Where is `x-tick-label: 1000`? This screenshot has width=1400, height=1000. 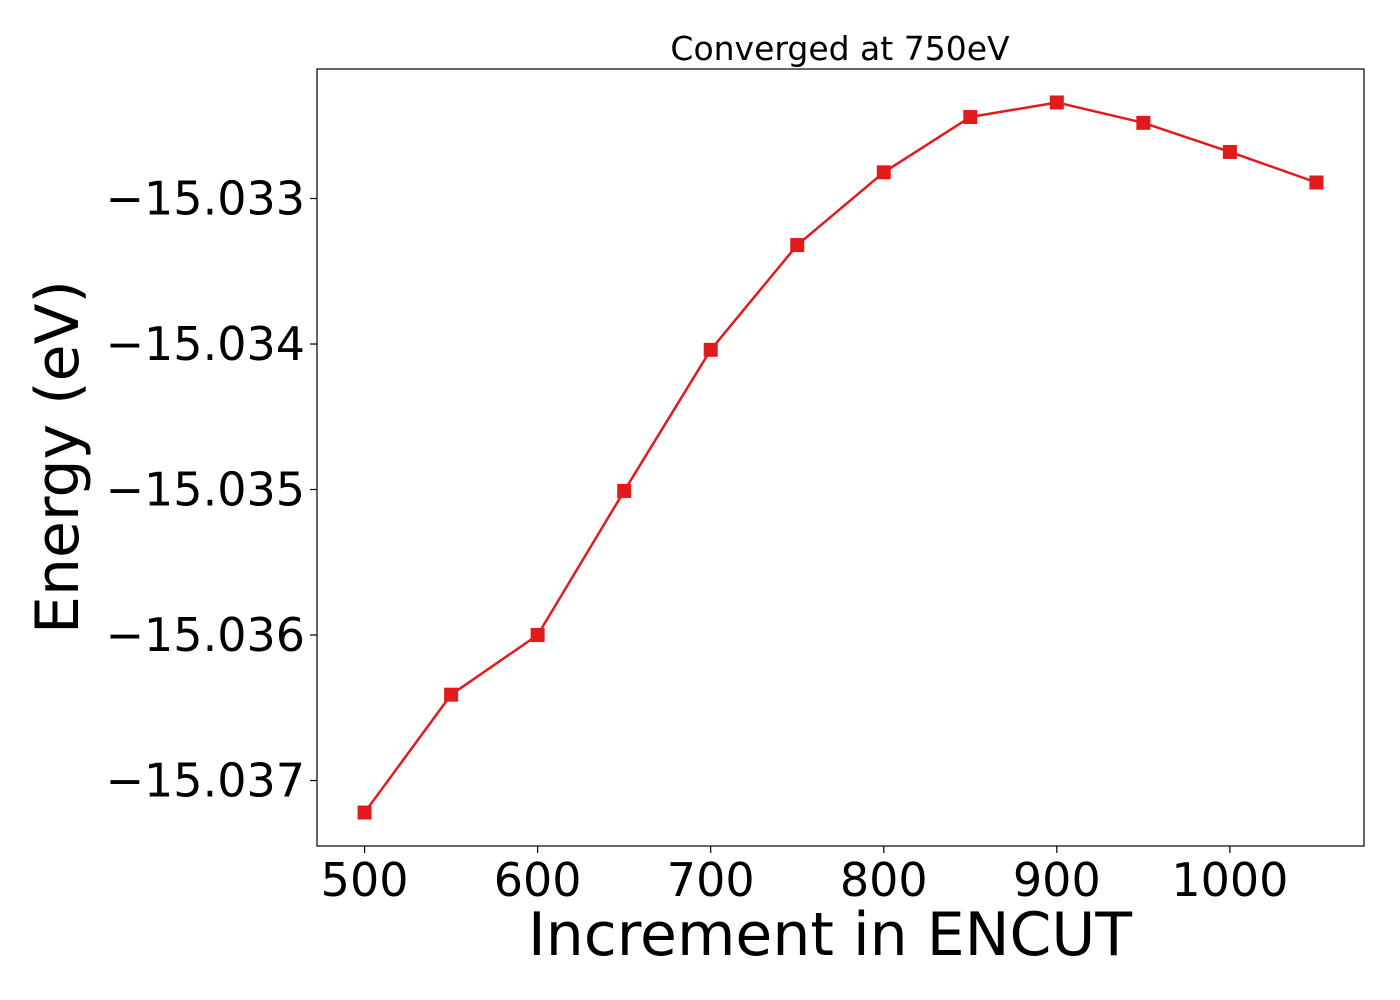 x-tick-label: 1000 is located at coordinates (1229, 880).